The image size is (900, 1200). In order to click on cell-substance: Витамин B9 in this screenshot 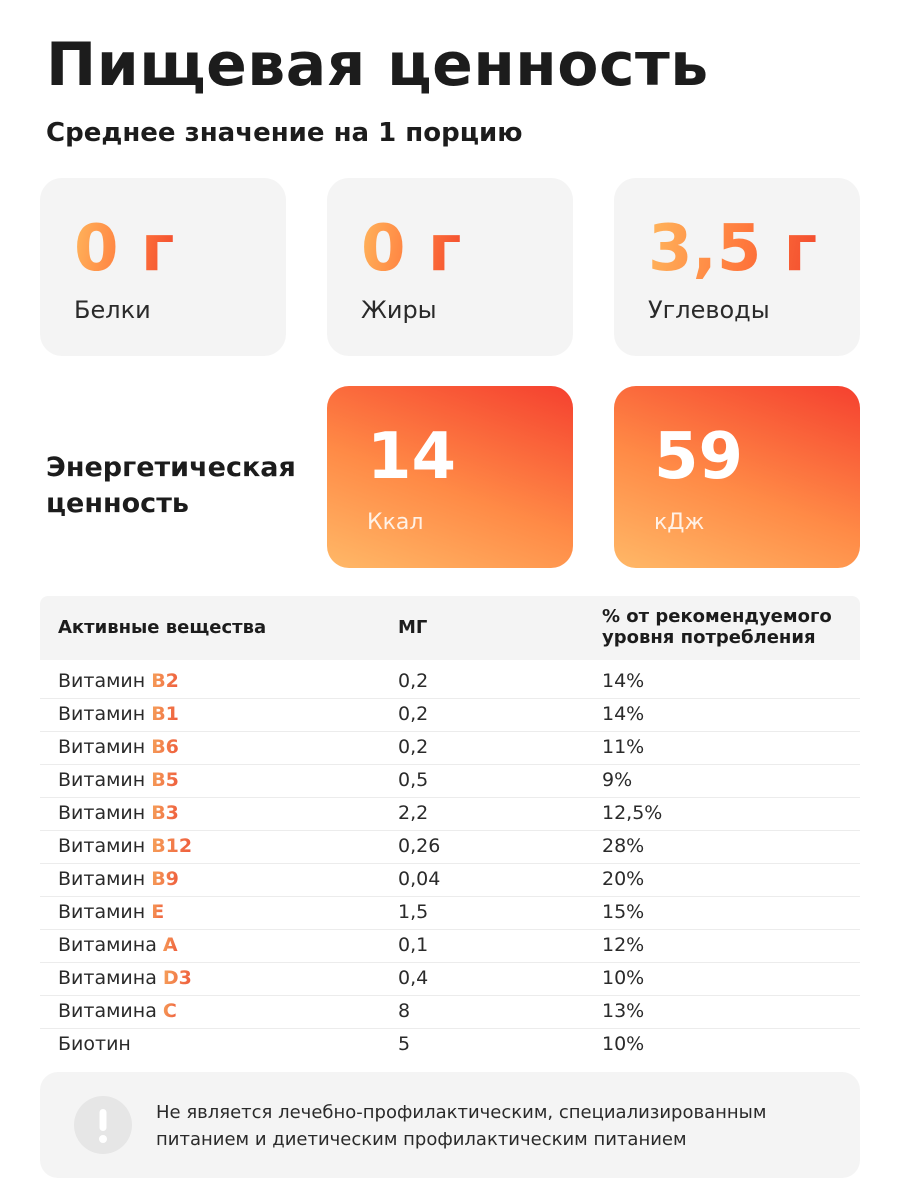, I will do `click(118, 879)`.